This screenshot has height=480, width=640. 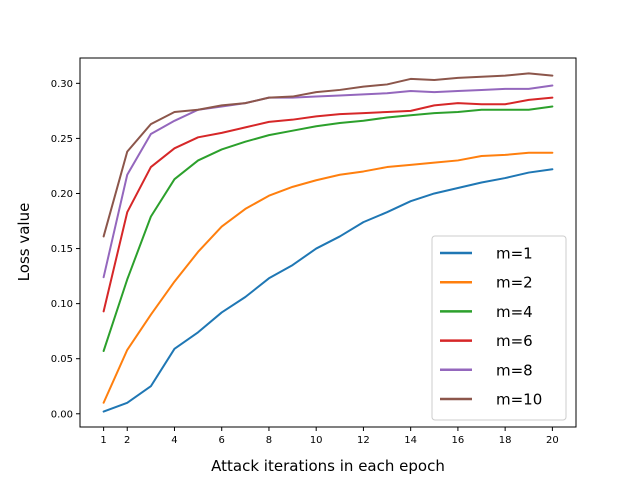 What do you see at coordinates (514, 341) in the screenshot?
I see `legend-label-m=6: m=6` at bounding box center [514, 341].